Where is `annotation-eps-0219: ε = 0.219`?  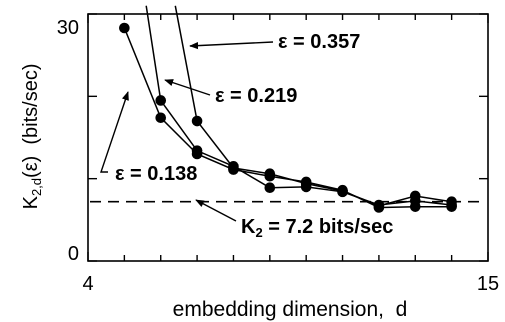
annotation-eps-0219: ε = 0.219 is located at coordinates (256, 96).